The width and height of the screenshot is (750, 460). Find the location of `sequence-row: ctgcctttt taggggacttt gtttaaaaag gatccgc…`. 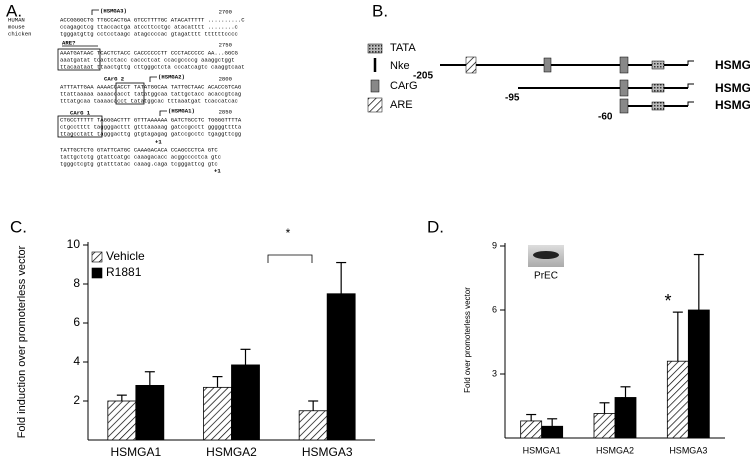

sequence-row: ctgcctttt taggggacttt gtttaaaaag gatccgc… is located at coordinates (151, 126).